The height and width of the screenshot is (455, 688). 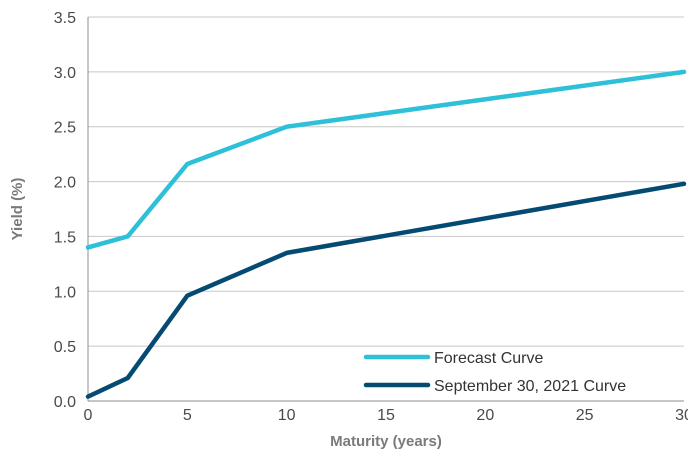 What do you see at coordinates (681, 415) in the screenshot?
I see `x-tick-label: 30` at bounding box center [681, 415].